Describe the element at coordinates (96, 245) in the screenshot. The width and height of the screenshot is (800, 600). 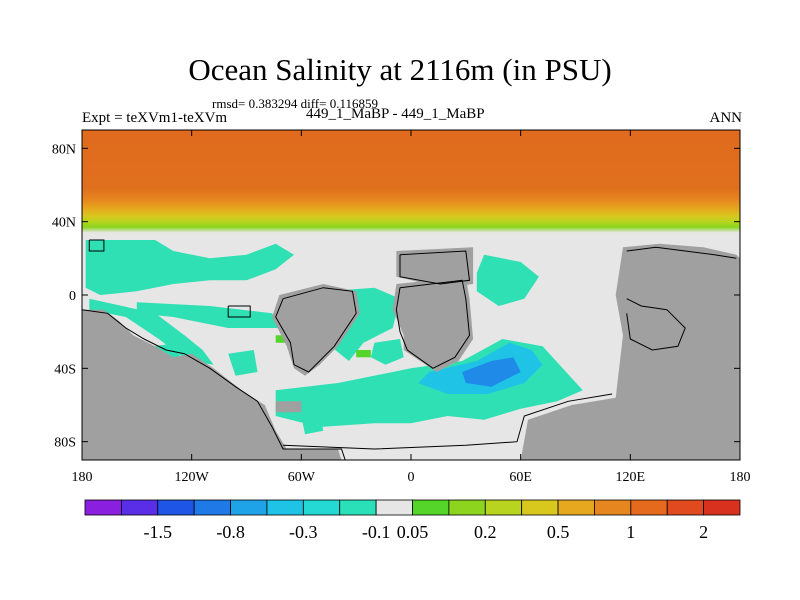
I see `outline-north-strip` at that location.